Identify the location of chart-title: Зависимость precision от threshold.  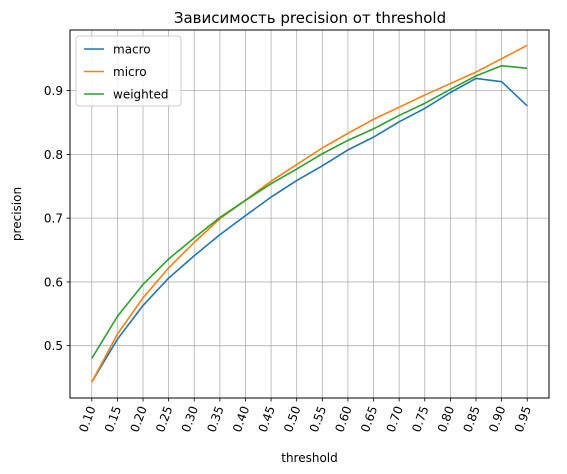
(310, 18).